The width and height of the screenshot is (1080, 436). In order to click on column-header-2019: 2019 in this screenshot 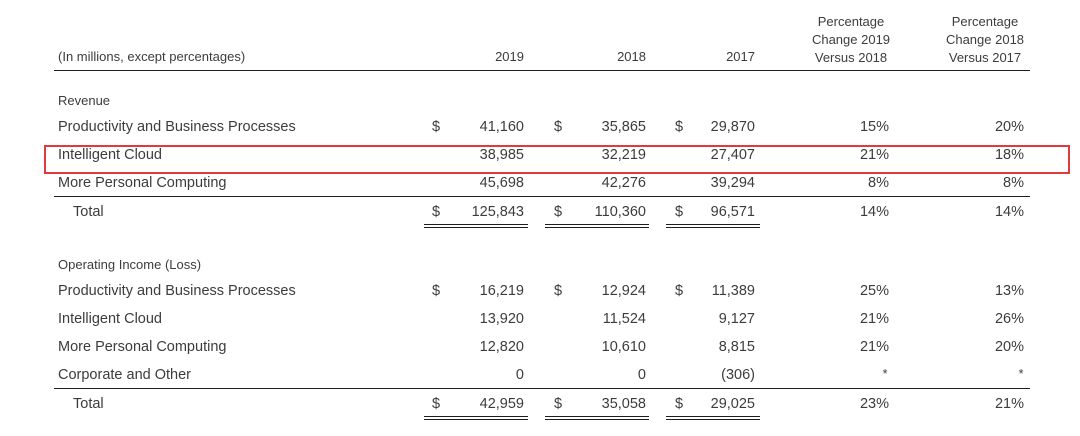, I will do `click(509, 56)`.